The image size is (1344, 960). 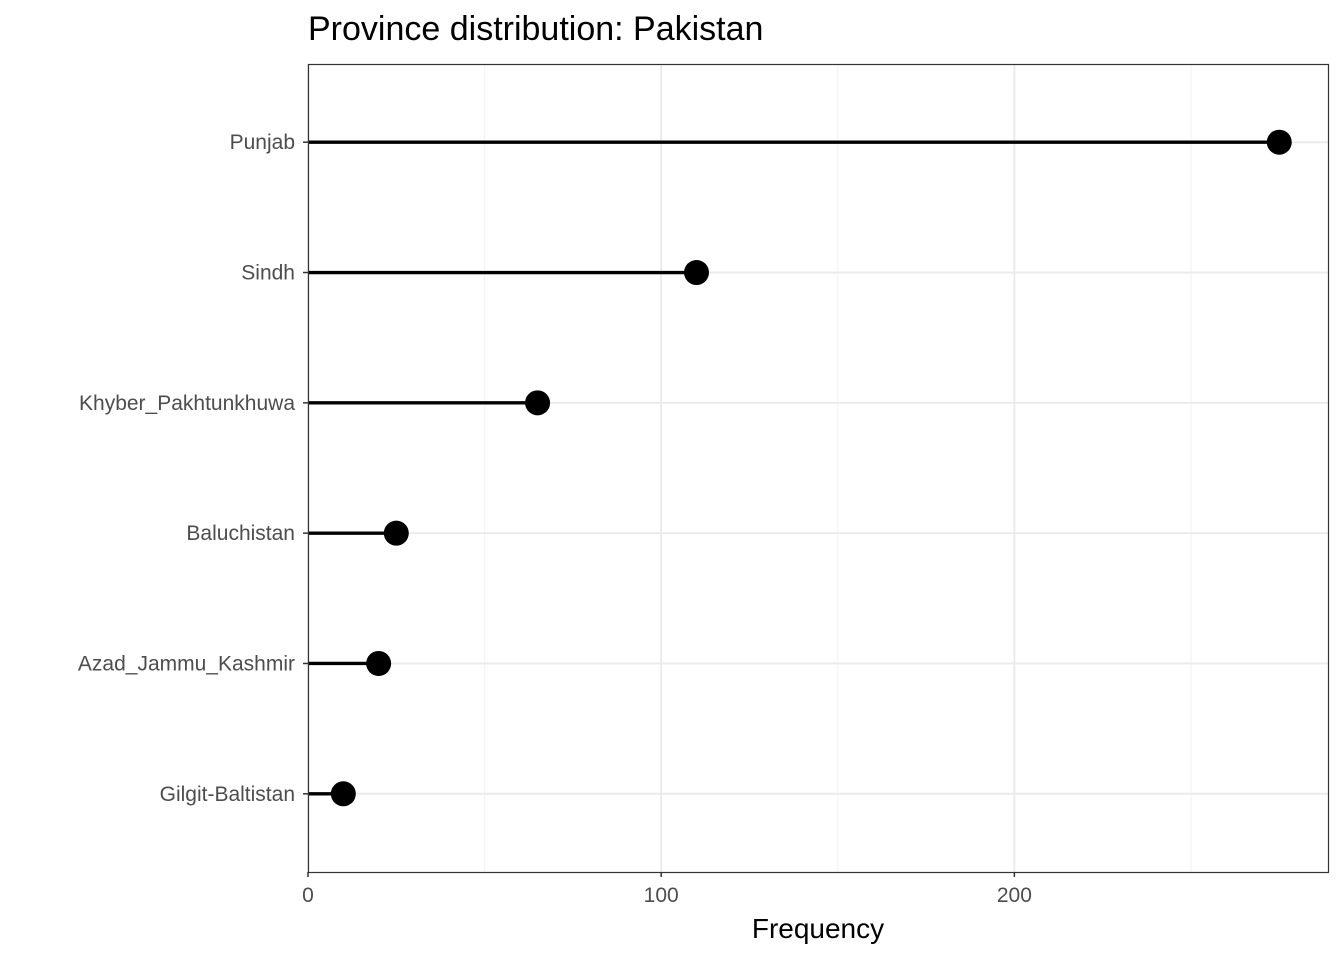 What do you see at coordinates (186, 663) in the screenshot?
I see `y-tick-label: Azad_Jammu_Kashmir` at bounding box center [186, 663].